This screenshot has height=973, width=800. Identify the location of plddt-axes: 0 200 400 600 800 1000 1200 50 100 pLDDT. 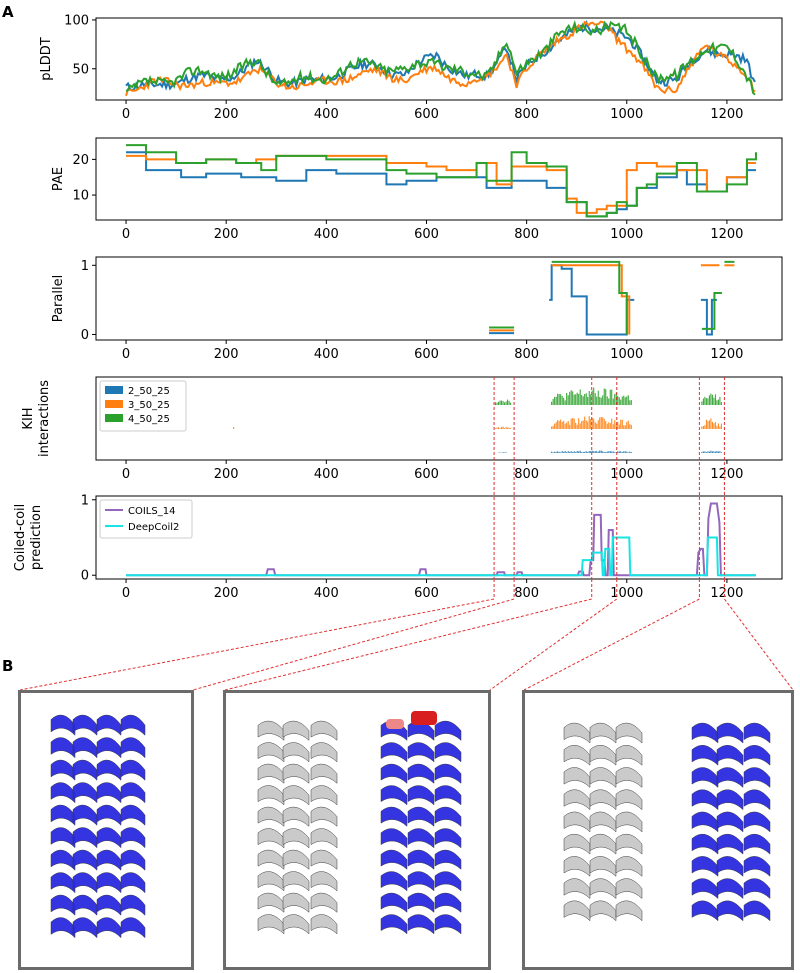
(411, 67).